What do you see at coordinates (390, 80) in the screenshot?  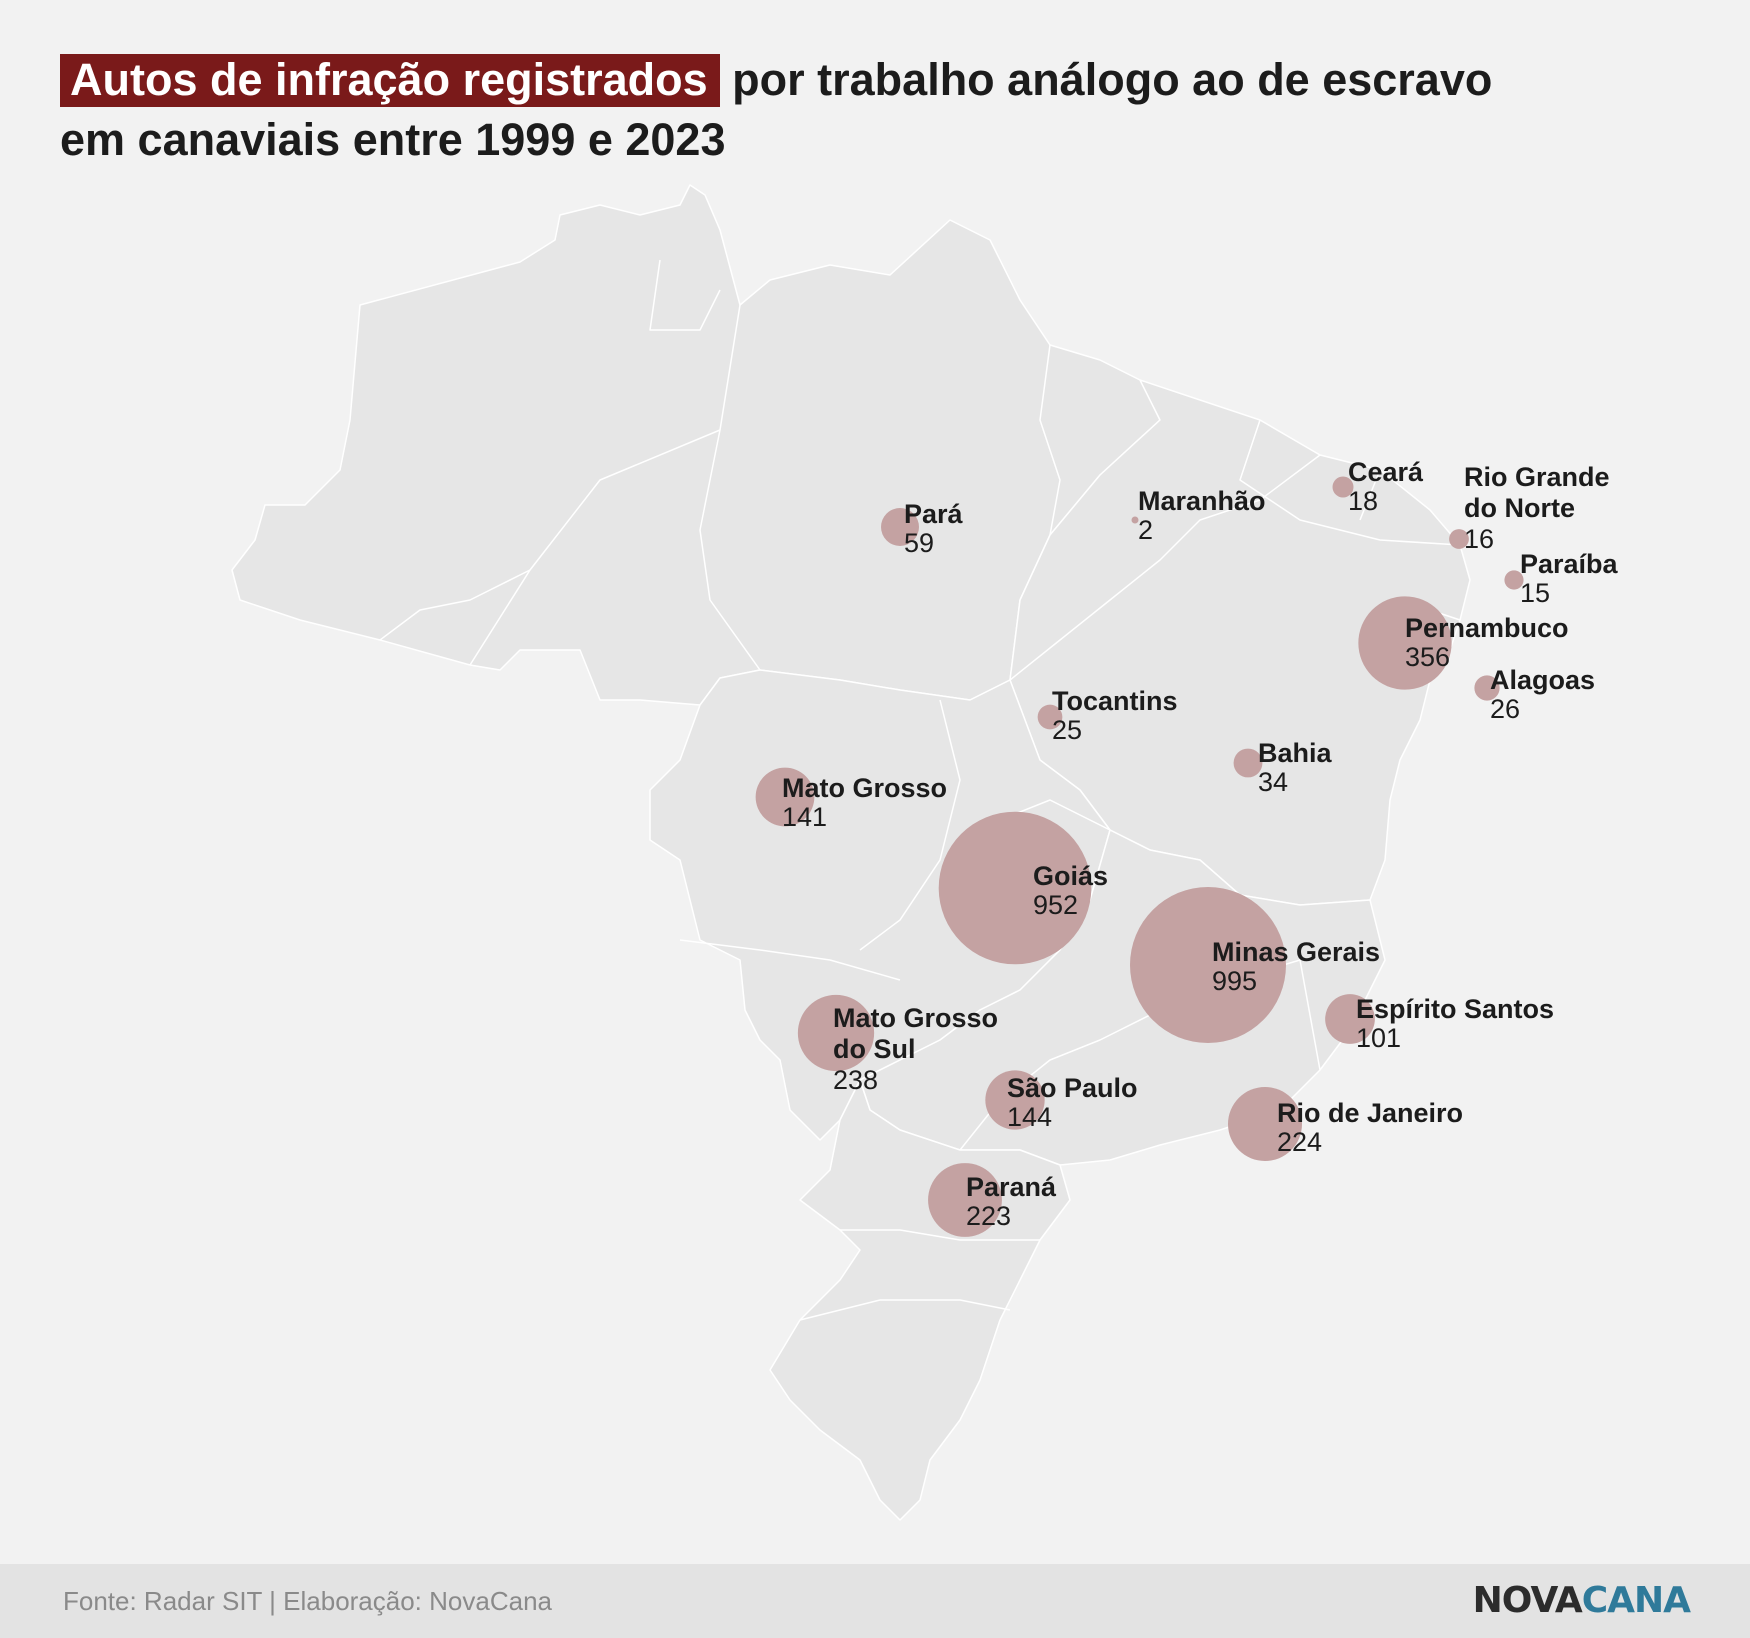 I see `title-highlight: Autos de infração registrados` at bounding box center [390, 80].